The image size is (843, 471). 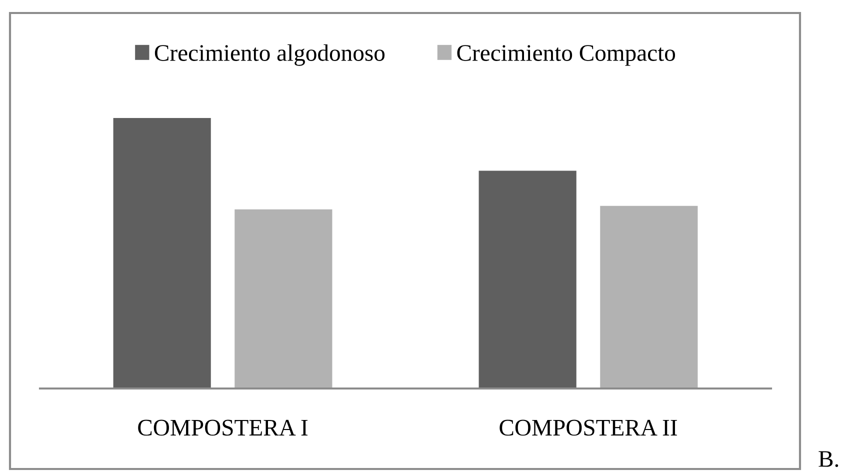 I want to click on text: B., so click(x=828, y=459).